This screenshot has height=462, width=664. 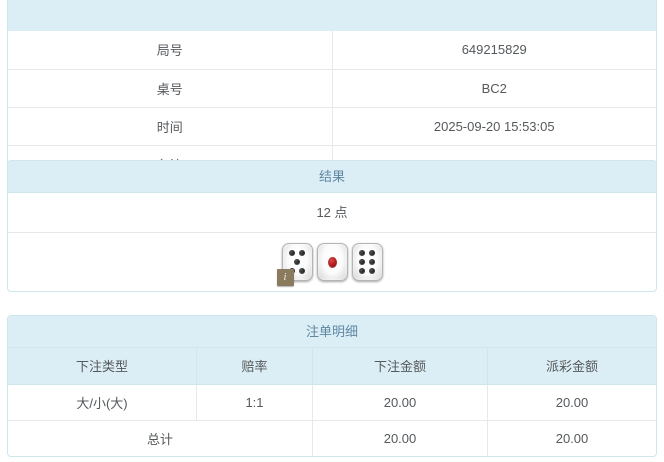 I want to click on table-header-row: 下注类型 赔率 下注金额 派彩金额, so click(x=332, y=366).